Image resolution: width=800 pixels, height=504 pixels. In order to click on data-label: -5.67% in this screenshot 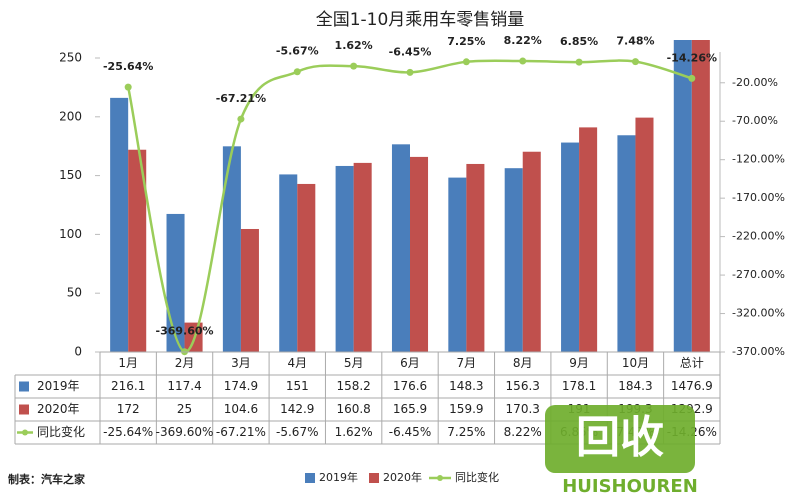, I will do `click(297, 51)`.